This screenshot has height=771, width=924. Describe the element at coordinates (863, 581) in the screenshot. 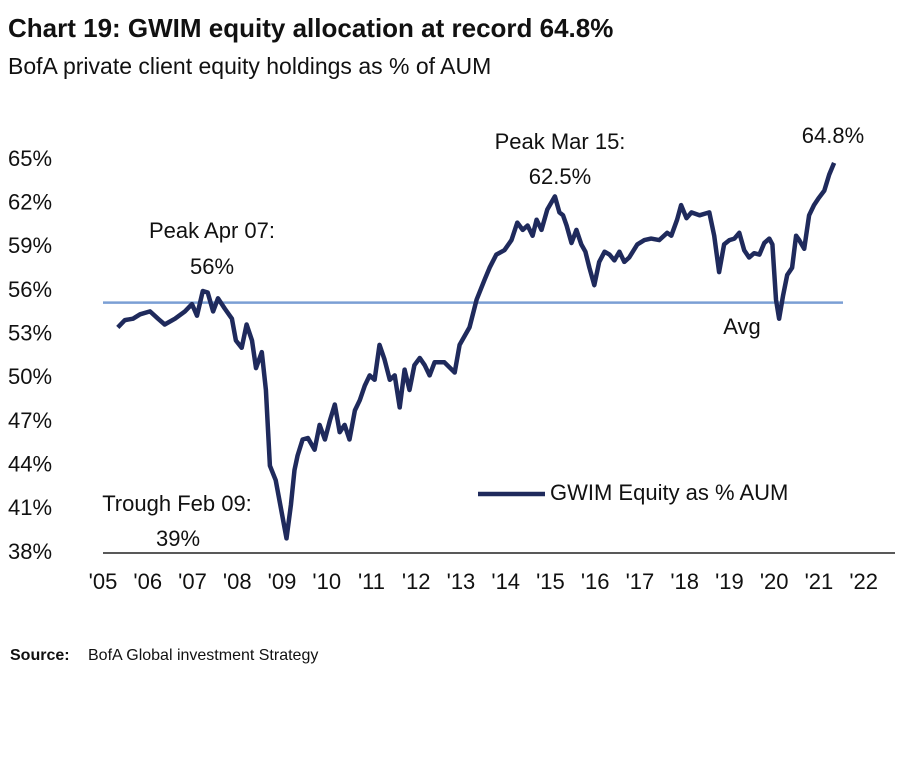

I see `x-tick-label: '22` at that location.